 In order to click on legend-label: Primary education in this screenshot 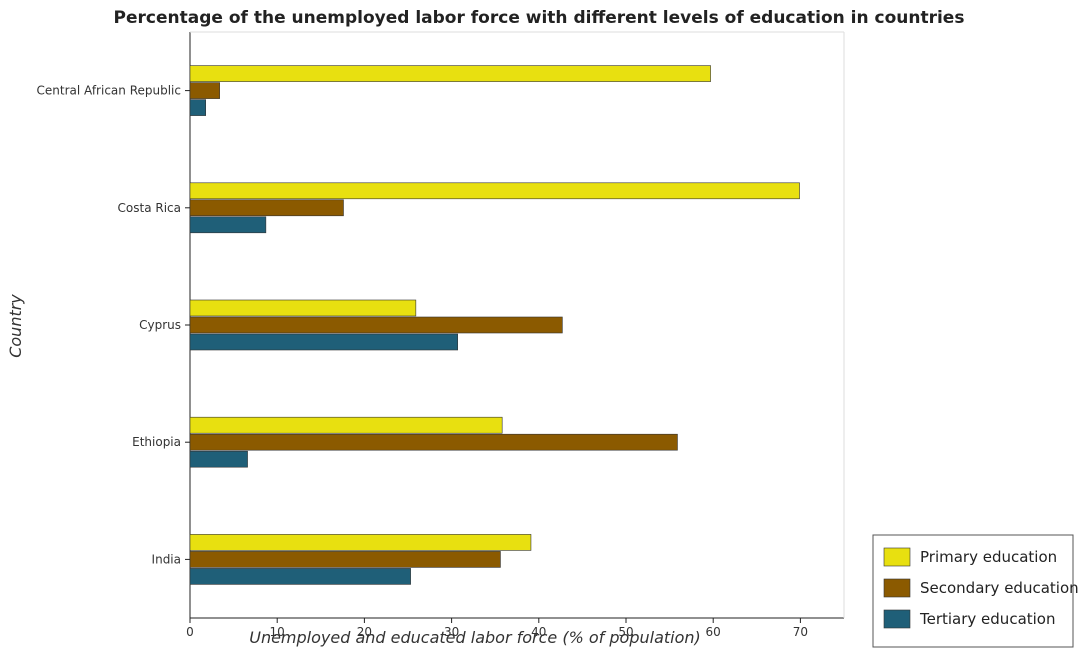, I will do `click(988, 557)`.